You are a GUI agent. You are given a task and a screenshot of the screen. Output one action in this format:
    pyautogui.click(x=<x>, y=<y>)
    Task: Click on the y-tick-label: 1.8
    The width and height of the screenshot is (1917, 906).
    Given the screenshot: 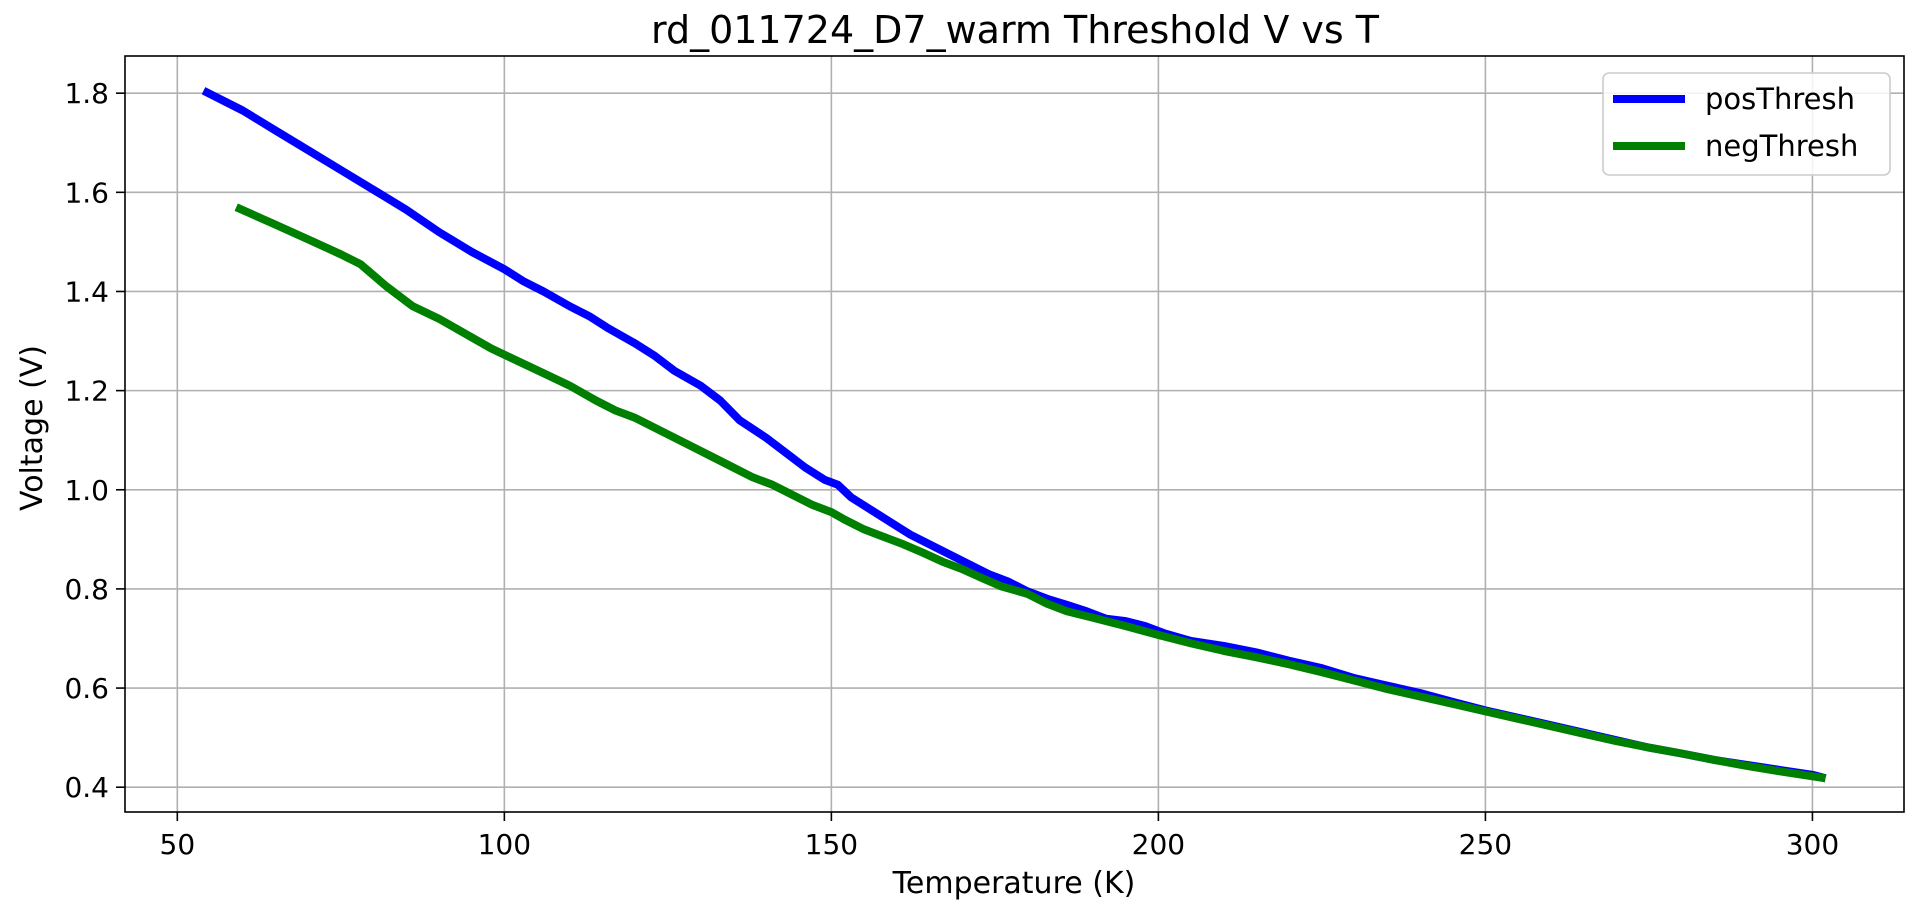 What is the action you would take?
    pyautogui.click(x=86, y=93)
    